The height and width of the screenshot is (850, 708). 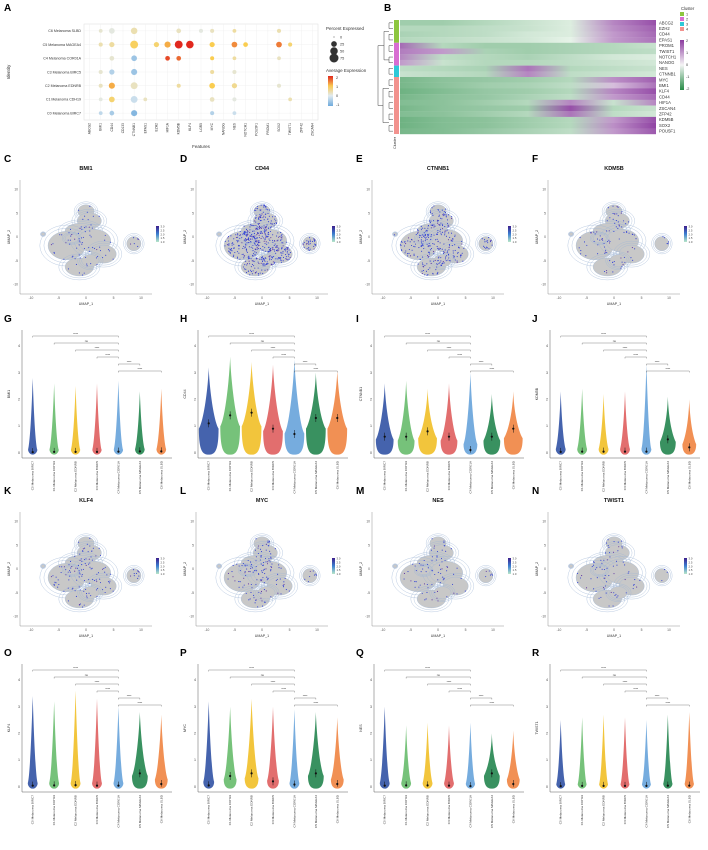 I want to click on dendrogram-branch, so click(x=390, y=25).